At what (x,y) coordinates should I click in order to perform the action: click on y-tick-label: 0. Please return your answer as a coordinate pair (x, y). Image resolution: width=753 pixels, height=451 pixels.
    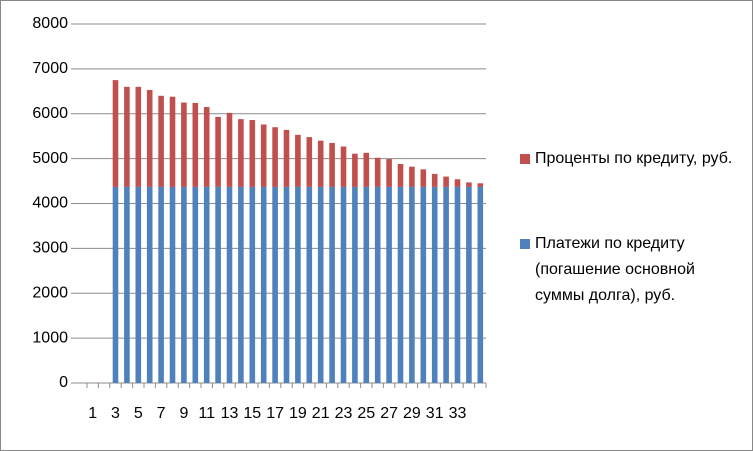
    Looking at the image, I should click on (63, 382).